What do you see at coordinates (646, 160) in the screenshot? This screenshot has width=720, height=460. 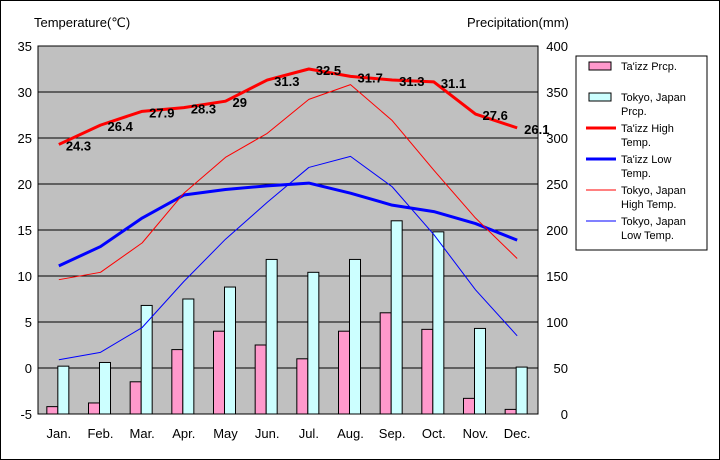 I see `legend-label: Ta'izz Low` at bounding box center [646, 160].